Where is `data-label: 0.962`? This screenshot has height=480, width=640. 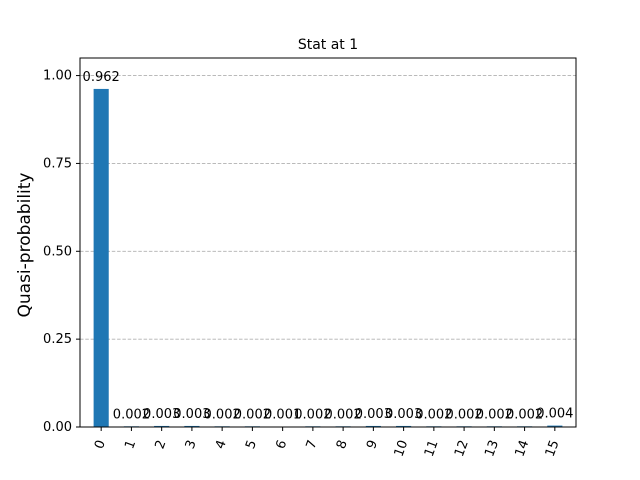
data-label: 0.962 is located at coordinates (101, 77).